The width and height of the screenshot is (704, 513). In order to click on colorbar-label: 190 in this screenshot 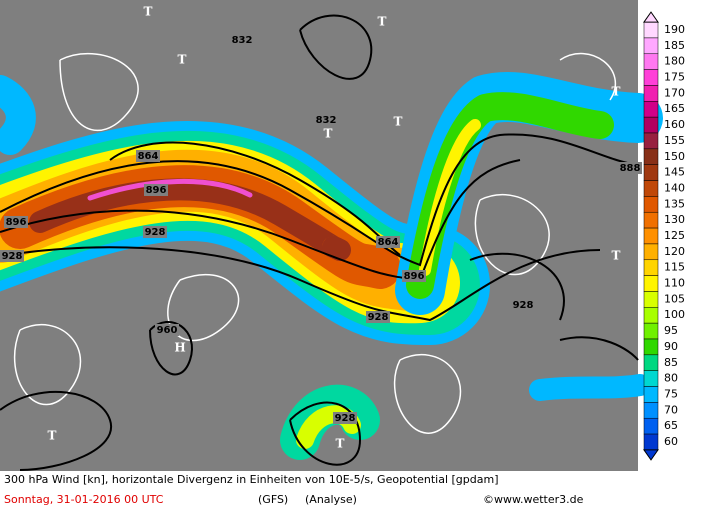, I will do `click(674, 29)`.